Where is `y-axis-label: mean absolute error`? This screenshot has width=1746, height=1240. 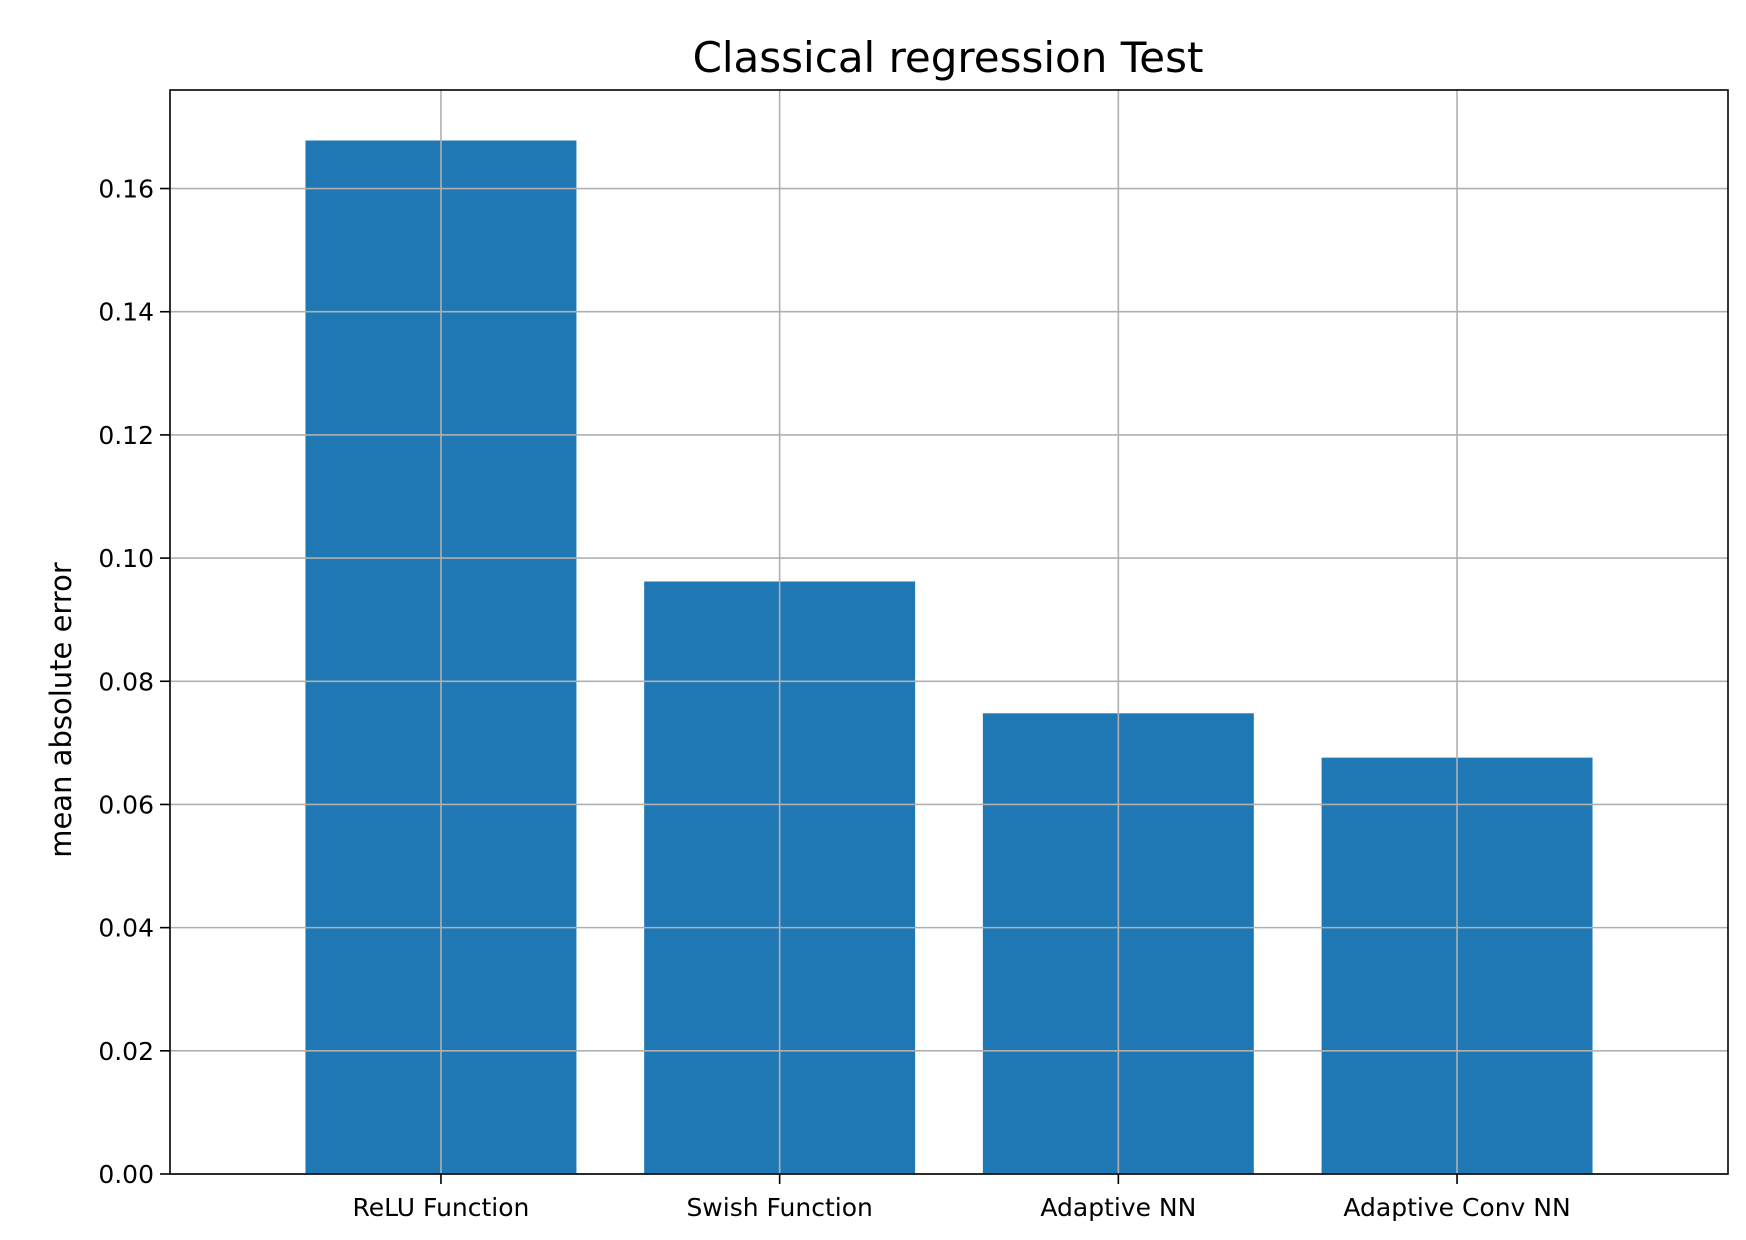 y-axis-label: mean absolute error is located at coordinates (61, 710).